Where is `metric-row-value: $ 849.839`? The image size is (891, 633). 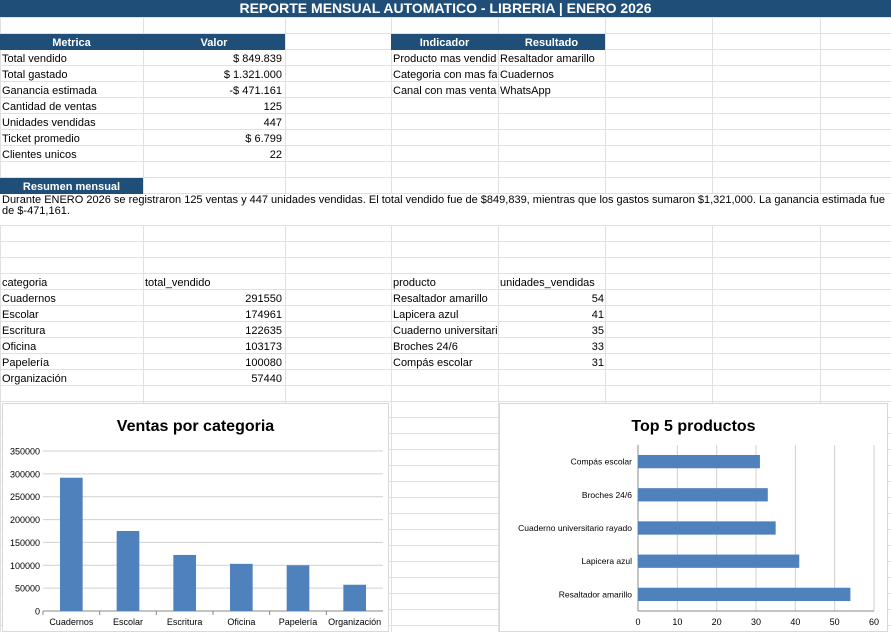 metric-row-value: $ 849.839 is located at coordinates (257, 59).